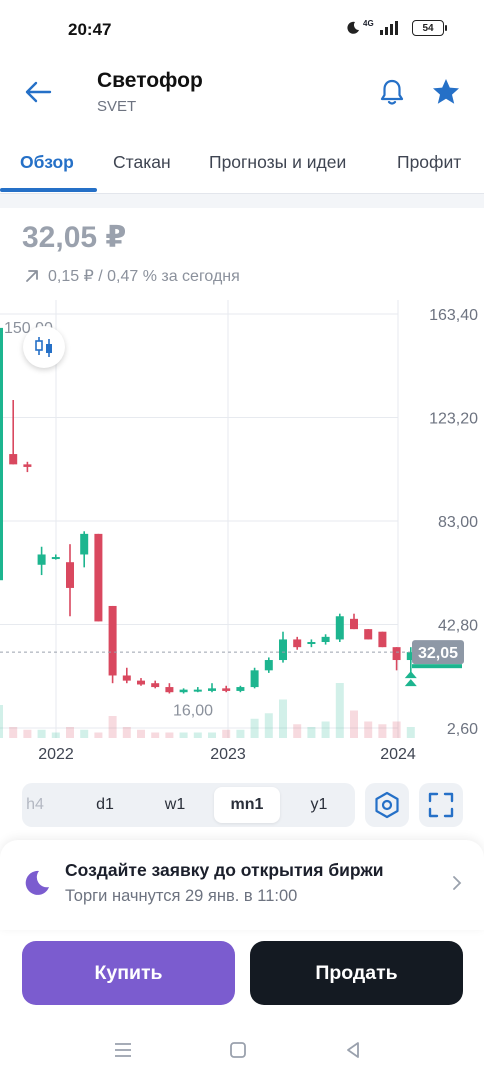 The width and height of the screenshot is (484, 1080). I want to click on timeframe-h4: h4, so click(35, 805).